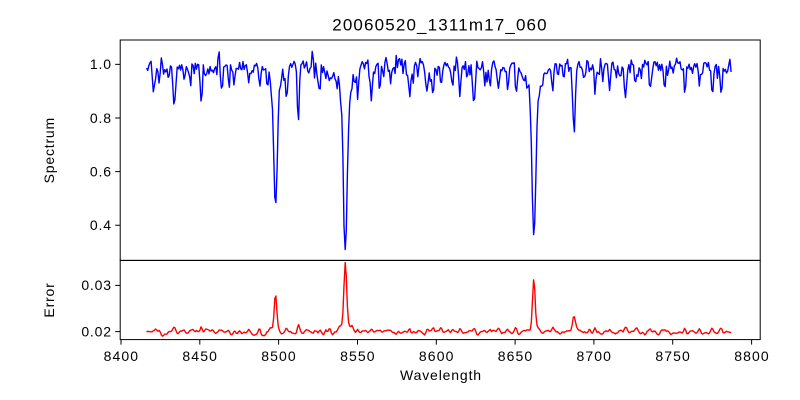 The image size is (800, 400). Describe the element at coordinates (440, 25) in the screenshot. I see `svg-text: 20060520_1311m17_060` at that location.